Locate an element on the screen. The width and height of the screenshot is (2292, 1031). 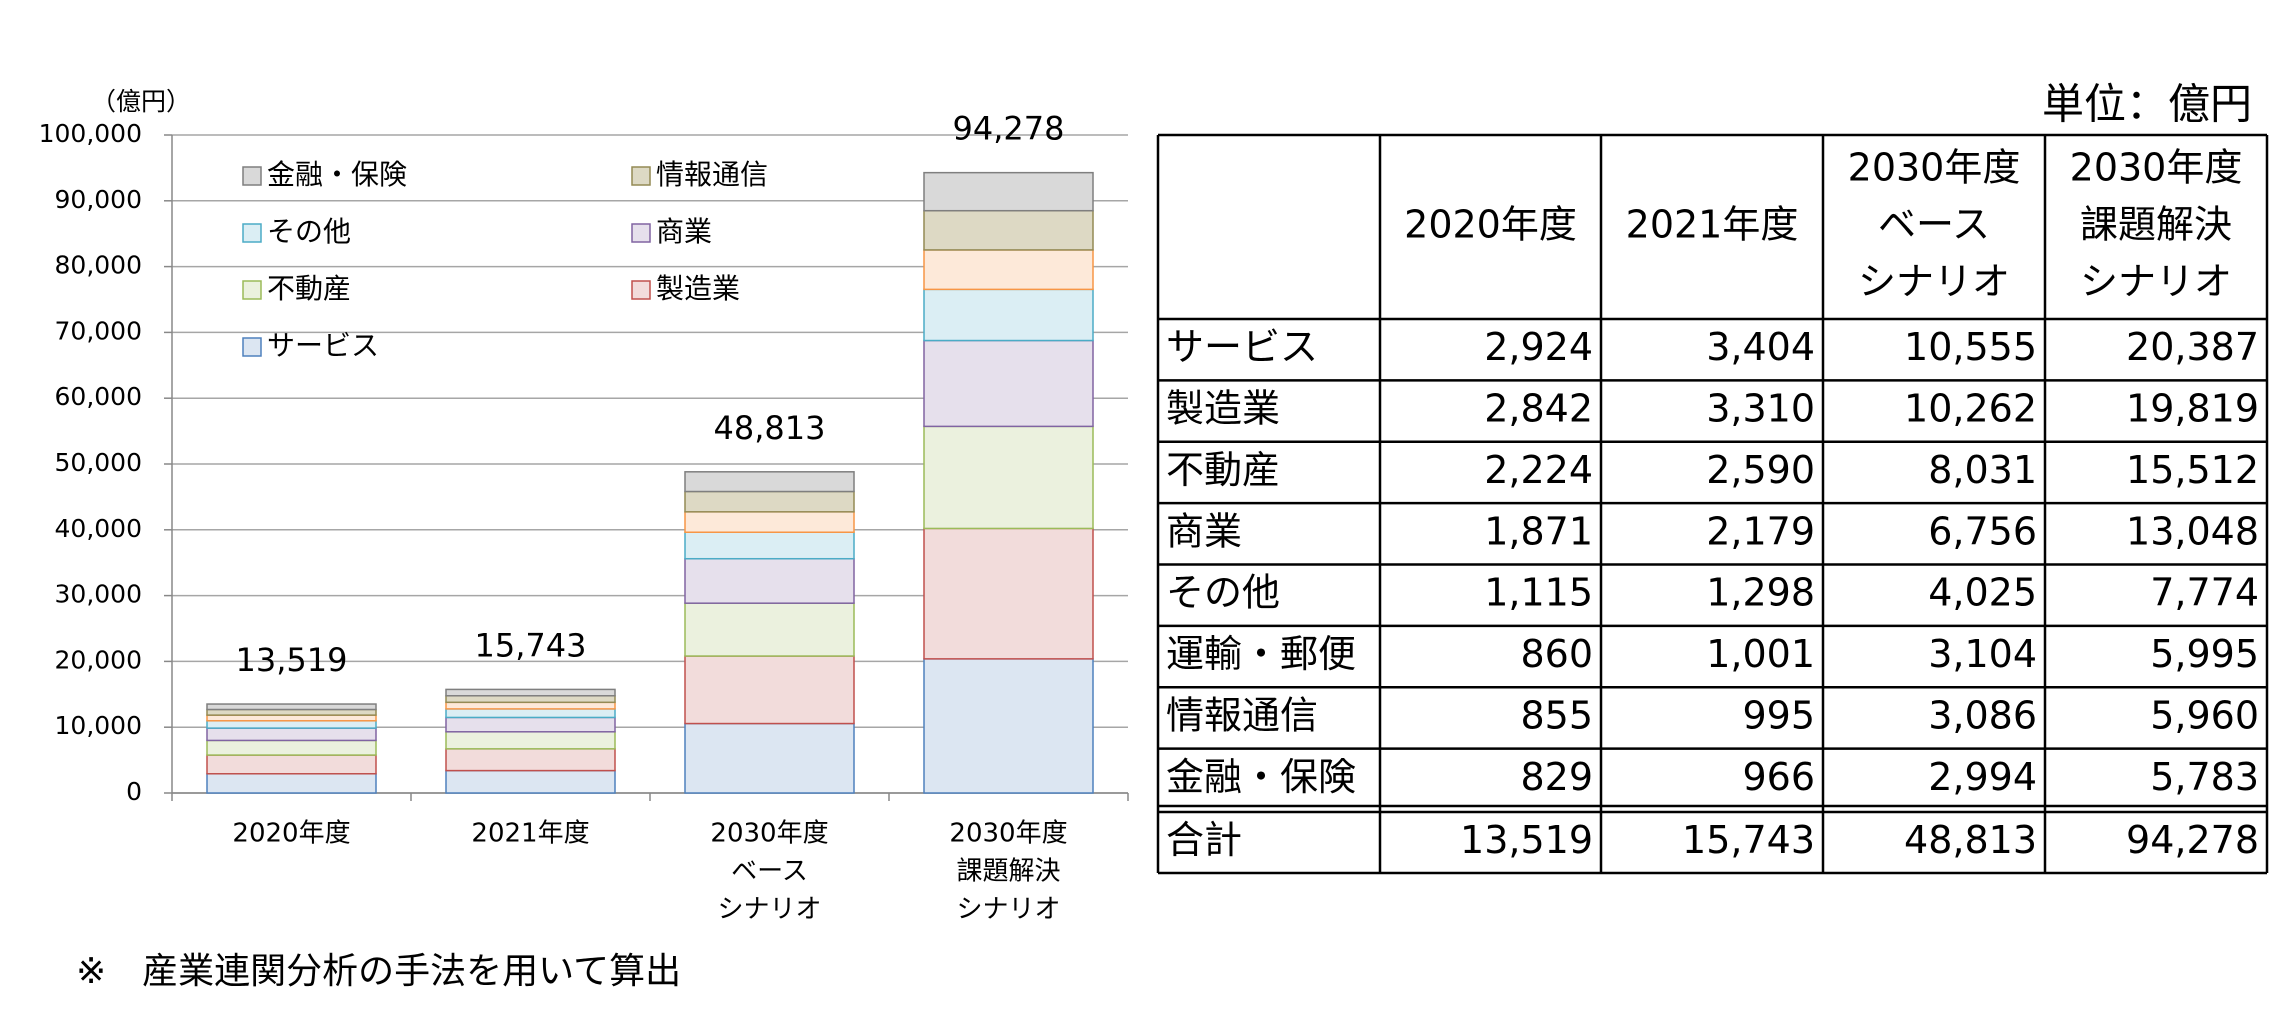
legend-label: その他 is located at coordinates (309, 231).